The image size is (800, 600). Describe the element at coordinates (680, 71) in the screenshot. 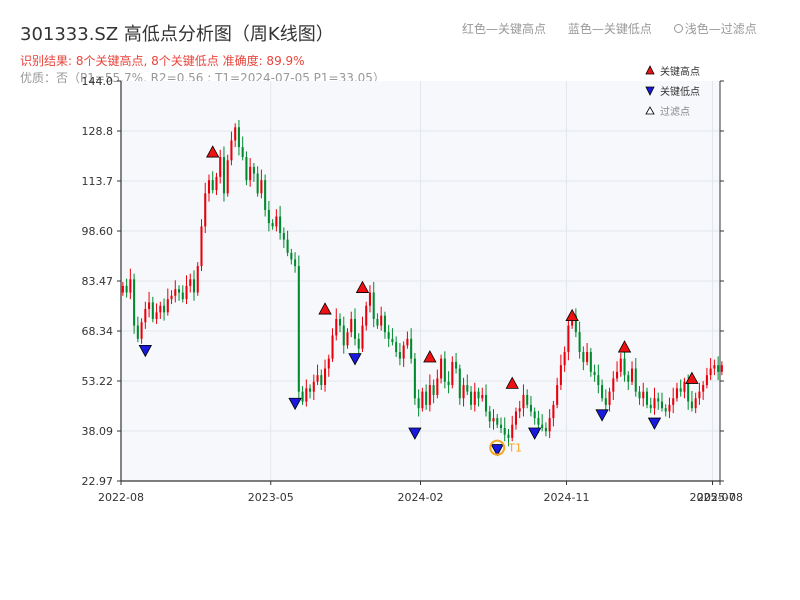

I see `legend-high-label: 关键高点` at that location.